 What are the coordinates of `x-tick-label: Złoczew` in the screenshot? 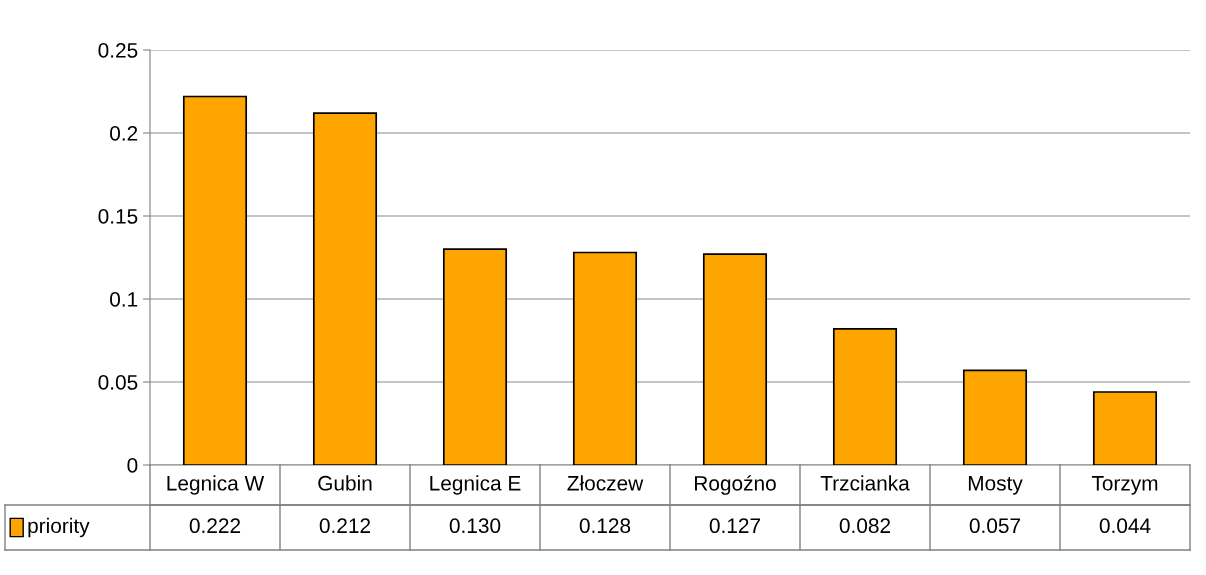 It's located at (605, 483).